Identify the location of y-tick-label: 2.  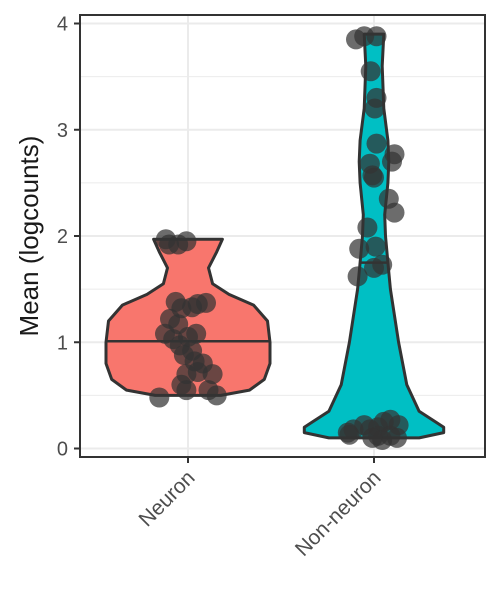
(62, 237).